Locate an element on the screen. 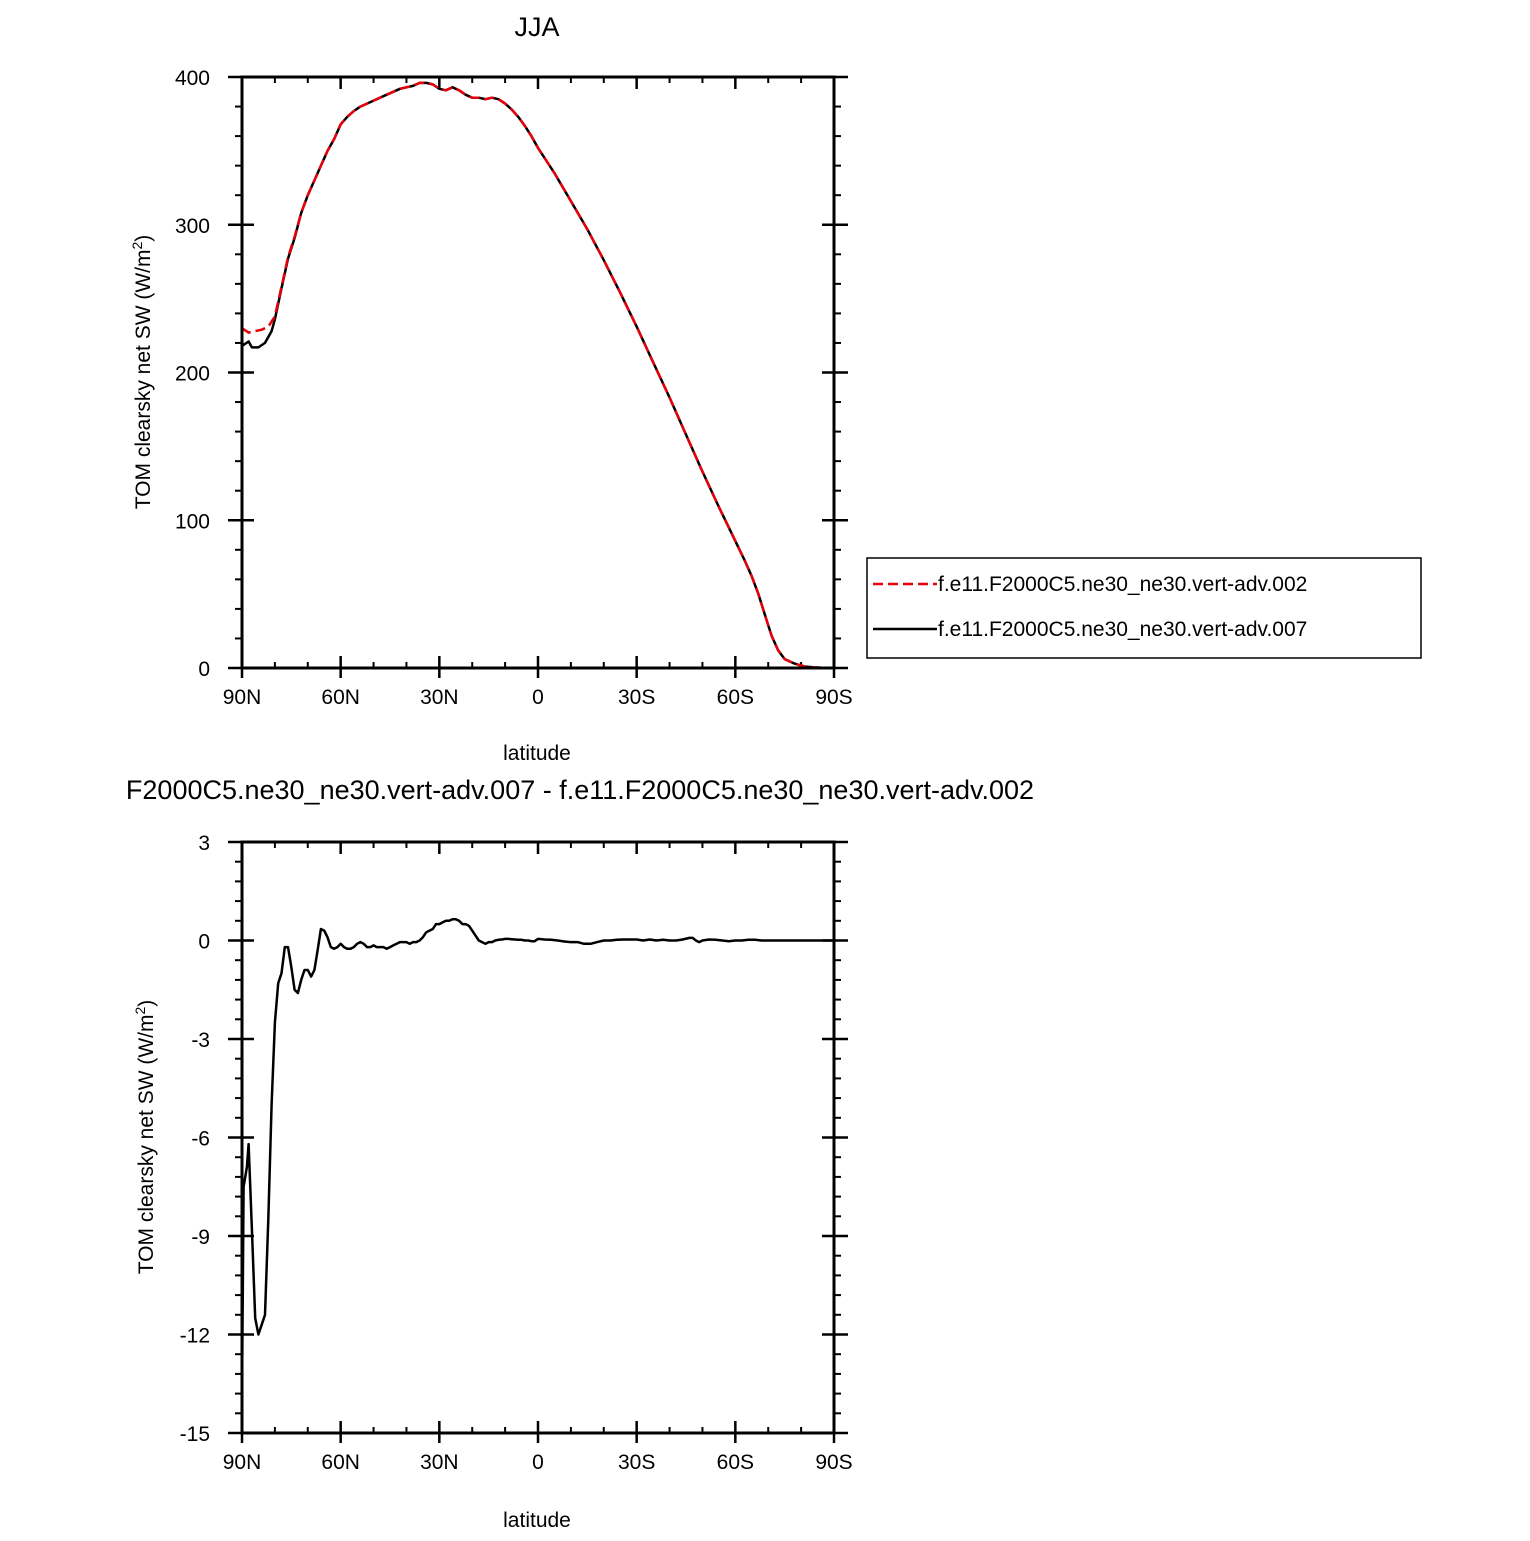 The width and height of the screenshot is (1530, 1541). top-x-tick-label: 90N is located at coordinates (242, 697).